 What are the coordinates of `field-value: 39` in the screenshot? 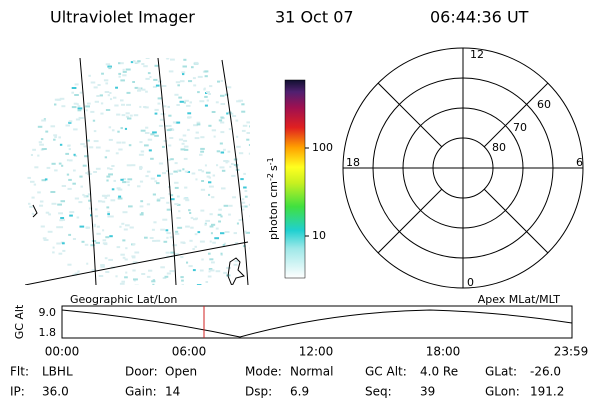 It's located at (427, 392).